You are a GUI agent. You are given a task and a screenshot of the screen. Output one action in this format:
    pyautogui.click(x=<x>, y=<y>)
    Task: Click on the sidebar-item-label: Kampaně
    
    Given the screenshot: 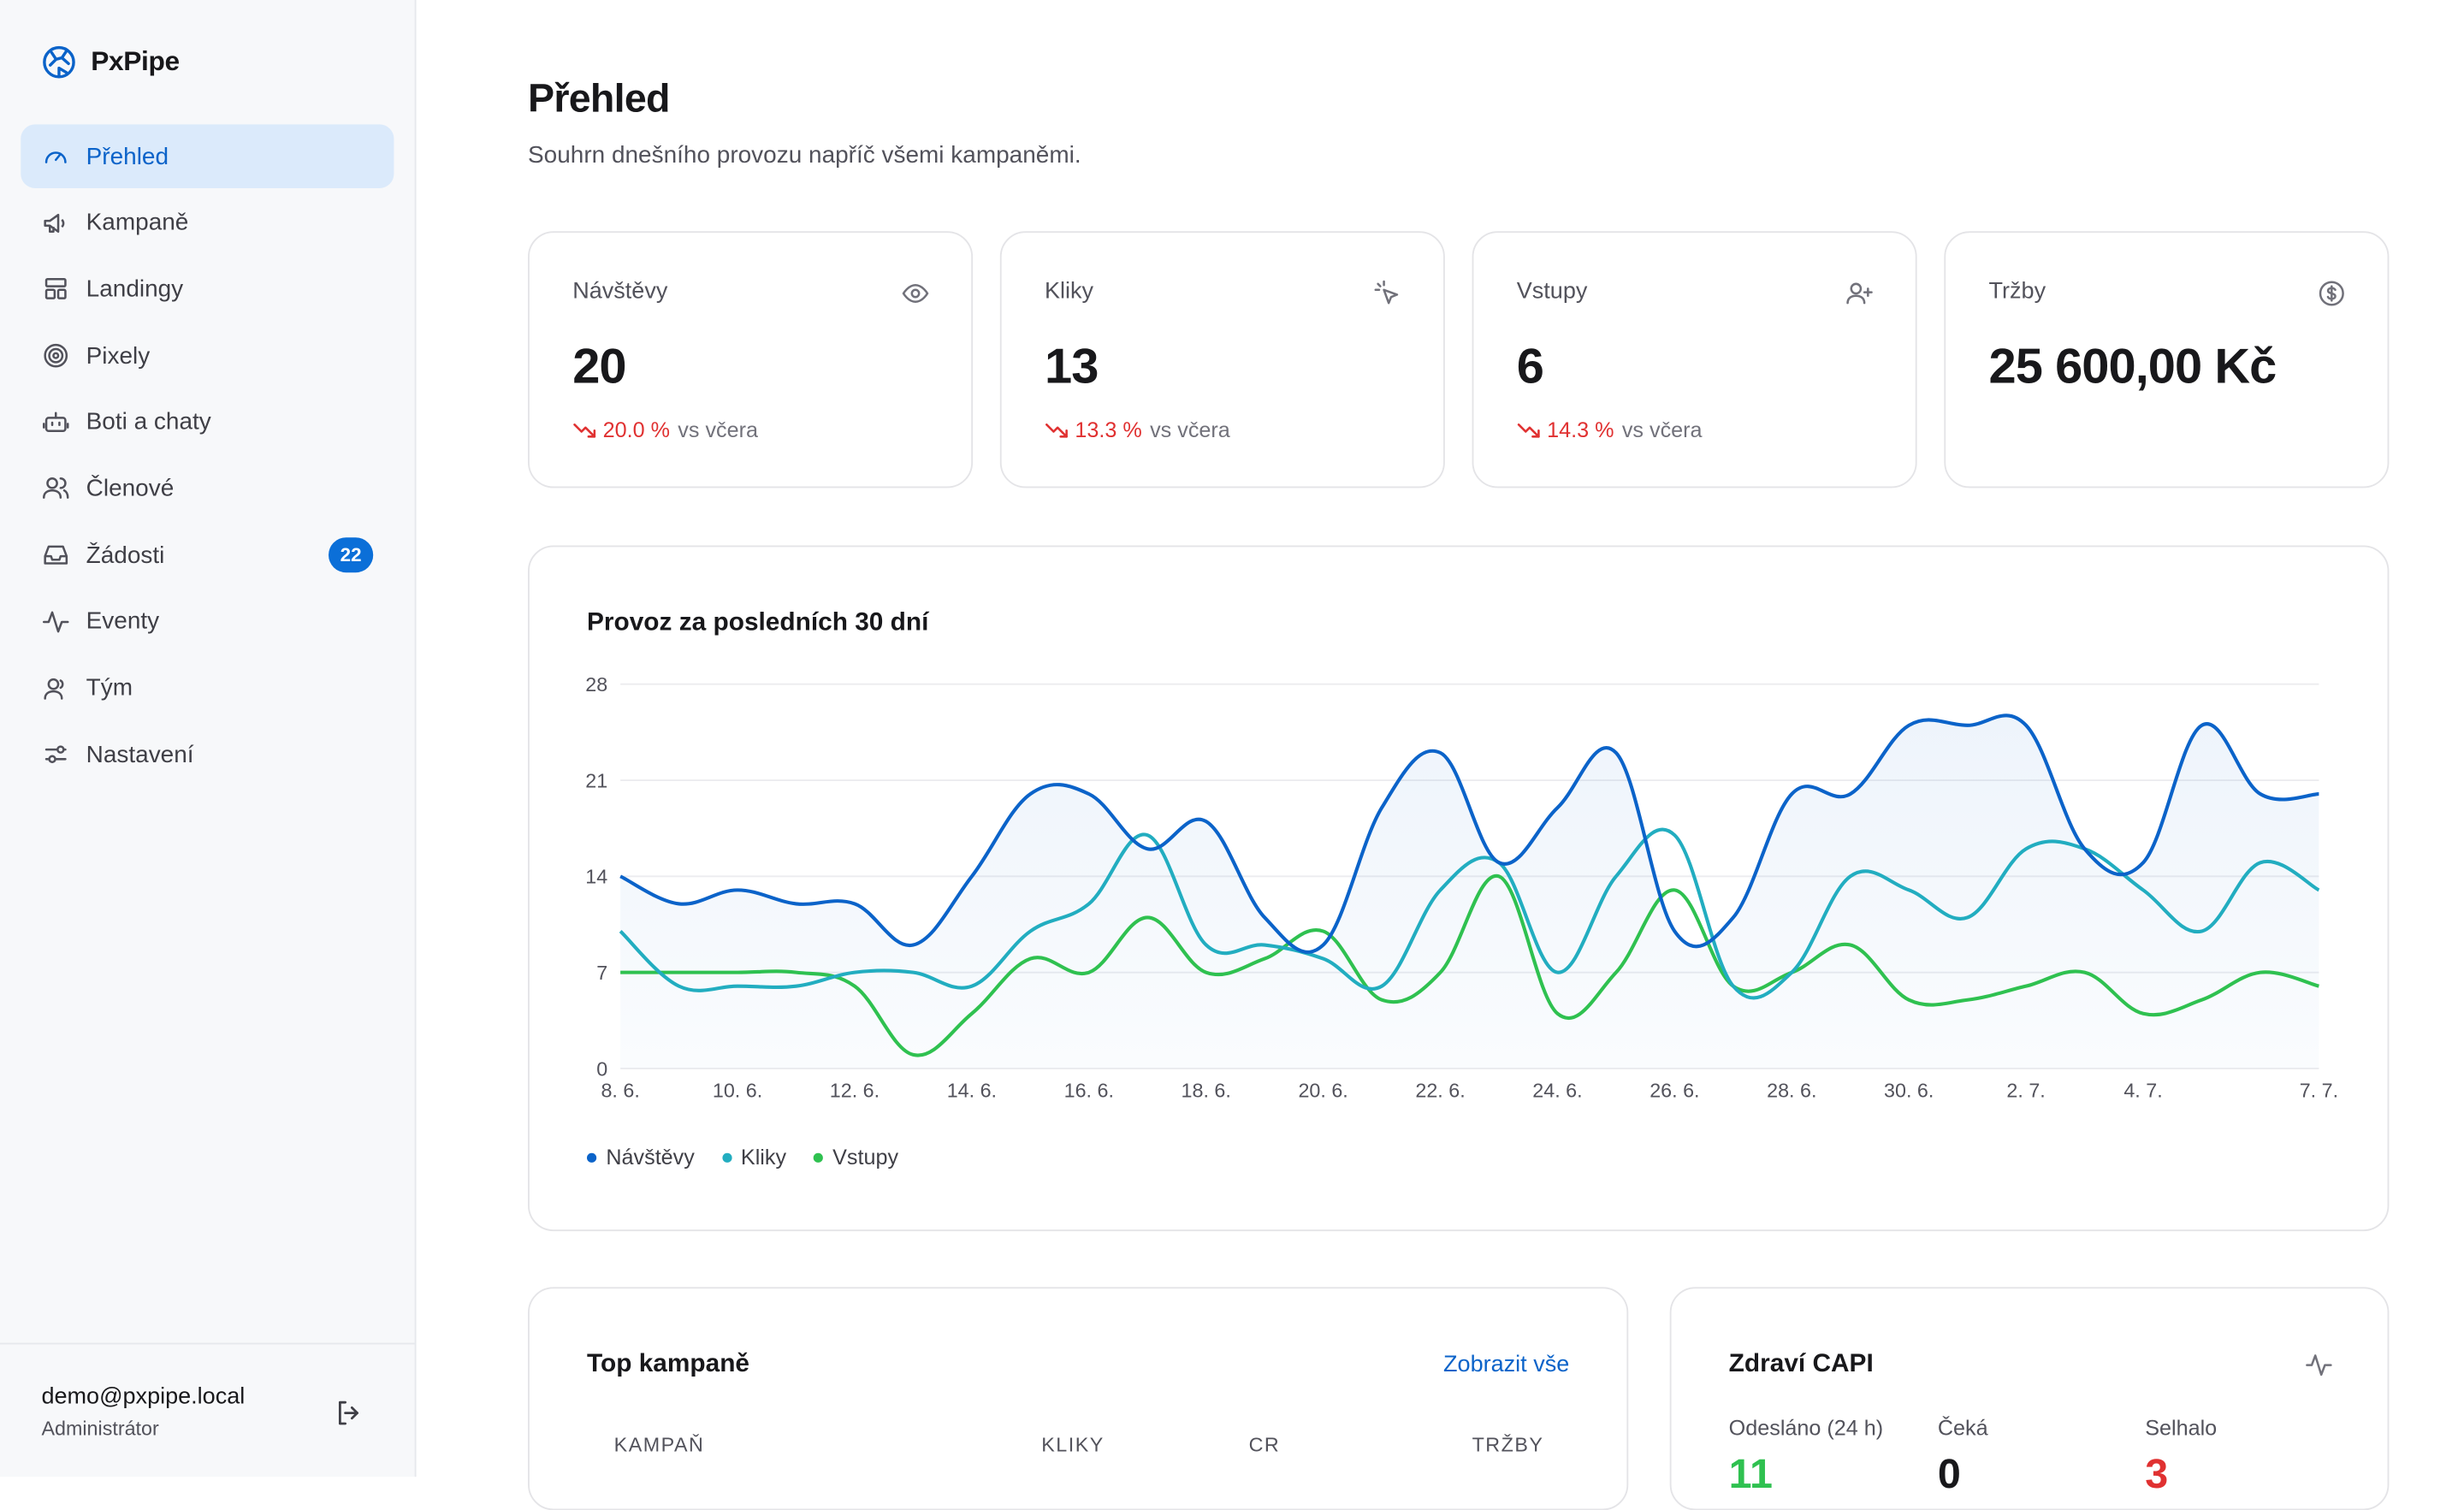 What is the action you would take?
    pyautogui.click(x=137, y=223)
    